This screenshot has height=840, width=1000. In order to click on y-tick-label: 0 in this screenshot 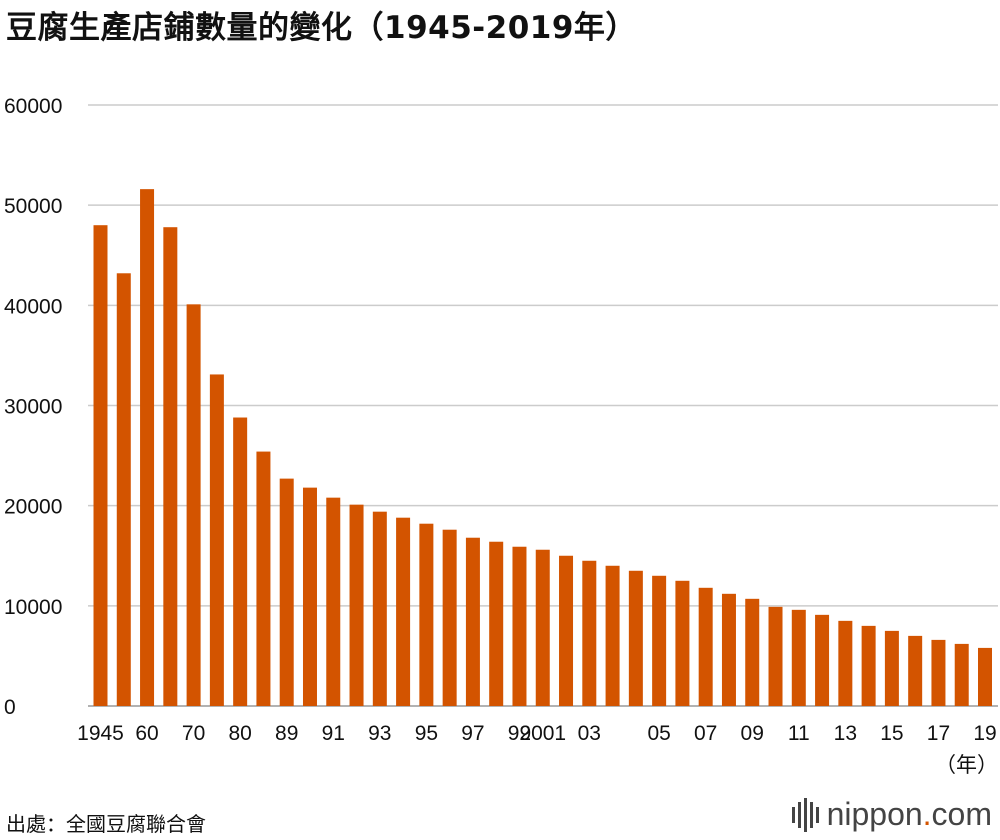, I will do `click(10, 707)`.